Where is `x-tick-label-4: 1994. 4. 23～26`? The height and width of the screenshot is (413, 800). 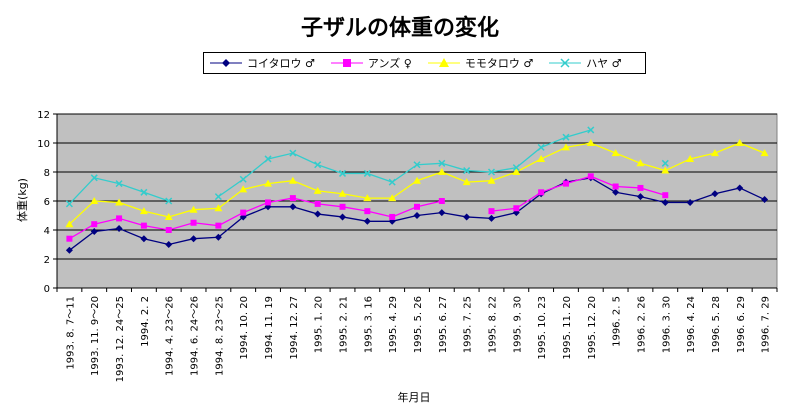 x-tick-label-4: 1994. 4. 23～26 is located at coordinates (170, 336).